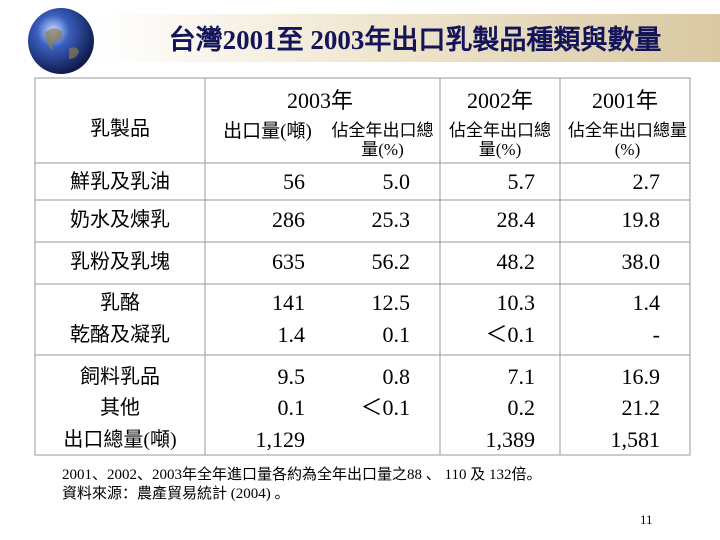 This screenshot has width=720, height=540. Describe the element at coordinates (646, 519) in the screenshot. I see `page-number: 11` at that location.